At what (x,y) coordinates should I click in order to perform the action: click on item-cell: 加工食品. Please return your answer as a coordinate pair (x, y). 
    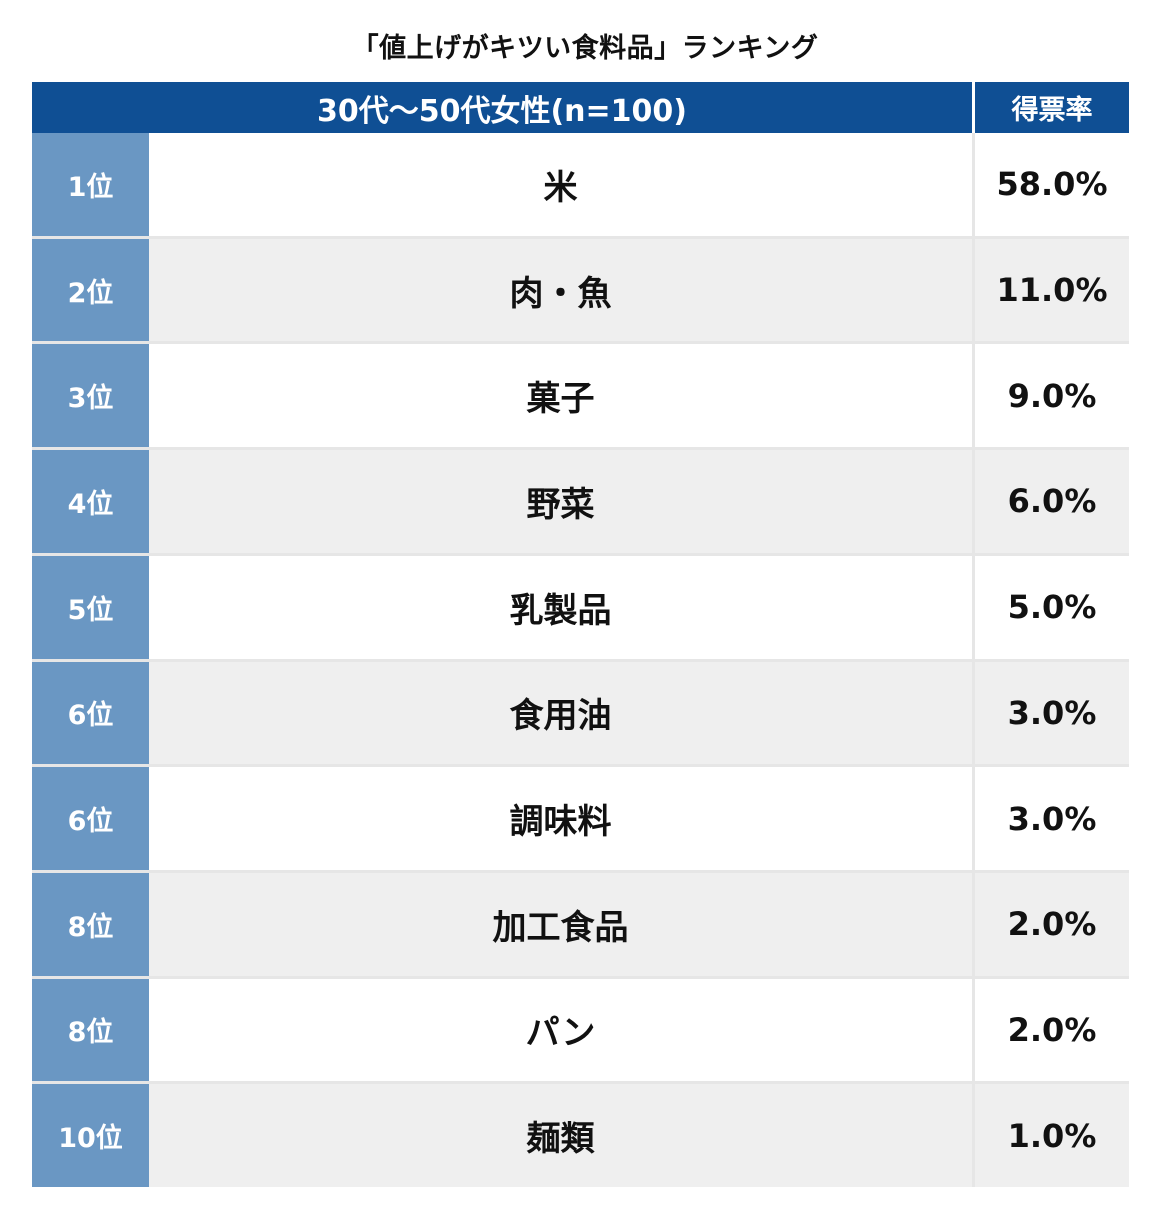
    Looking at the image, I should click on (562, 924).